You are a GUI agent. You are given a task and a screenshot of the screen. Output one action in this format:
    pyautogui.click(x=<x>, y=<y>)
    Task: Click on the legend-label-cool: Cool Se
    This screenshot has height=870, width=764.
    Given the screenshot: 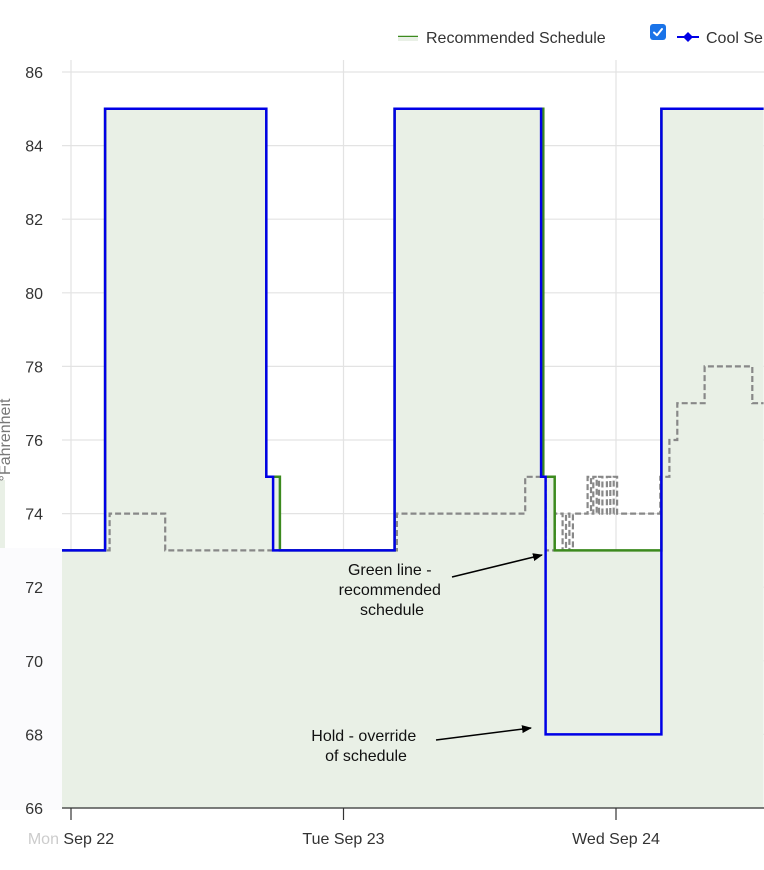 What is the action you would take?
    pyautogui.click(x=734, y=38)
    